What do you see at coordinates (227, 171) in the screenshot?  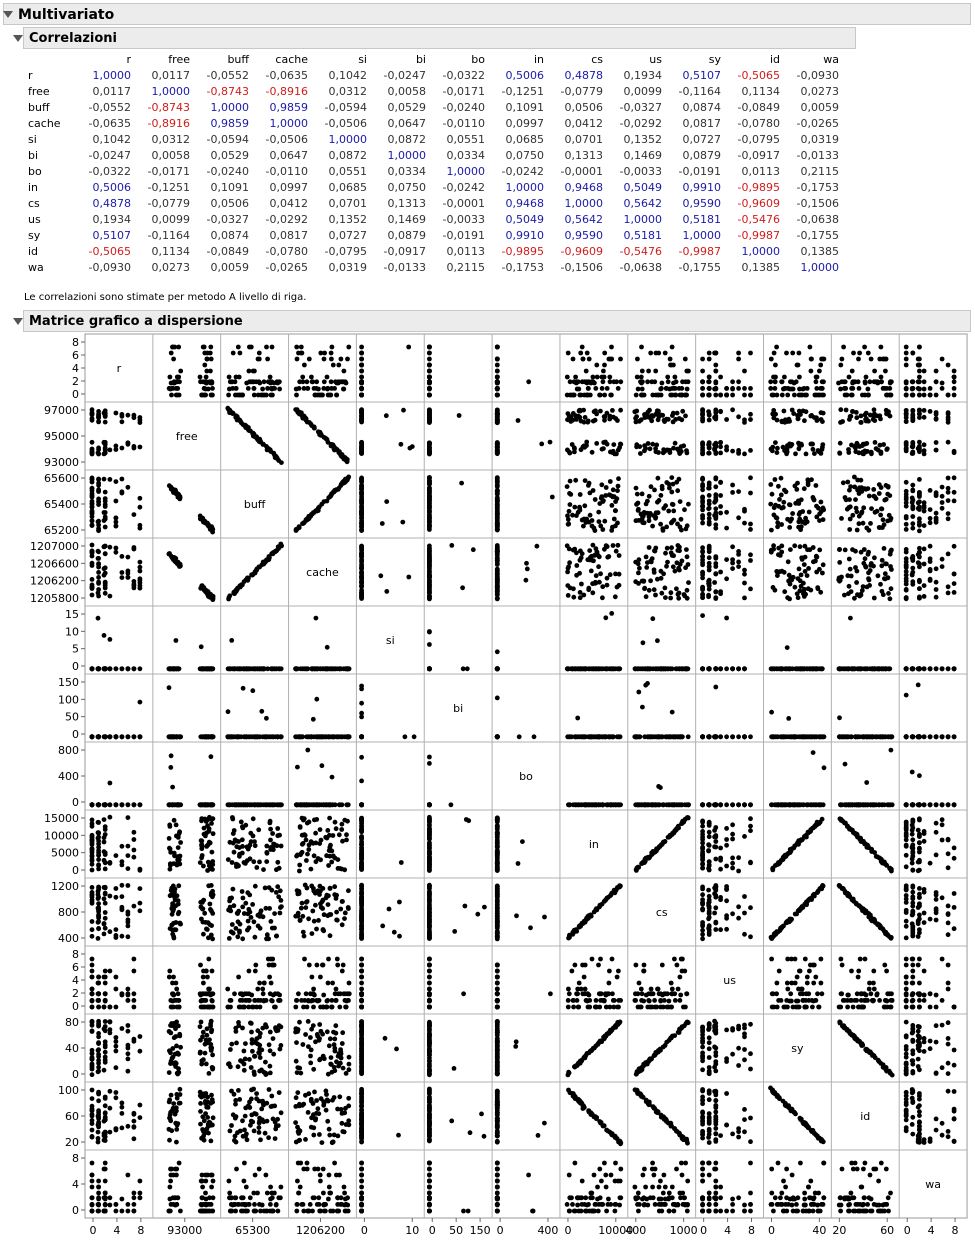 I see `correlation-cell: -0,0240` at bounding box center [227, 171].